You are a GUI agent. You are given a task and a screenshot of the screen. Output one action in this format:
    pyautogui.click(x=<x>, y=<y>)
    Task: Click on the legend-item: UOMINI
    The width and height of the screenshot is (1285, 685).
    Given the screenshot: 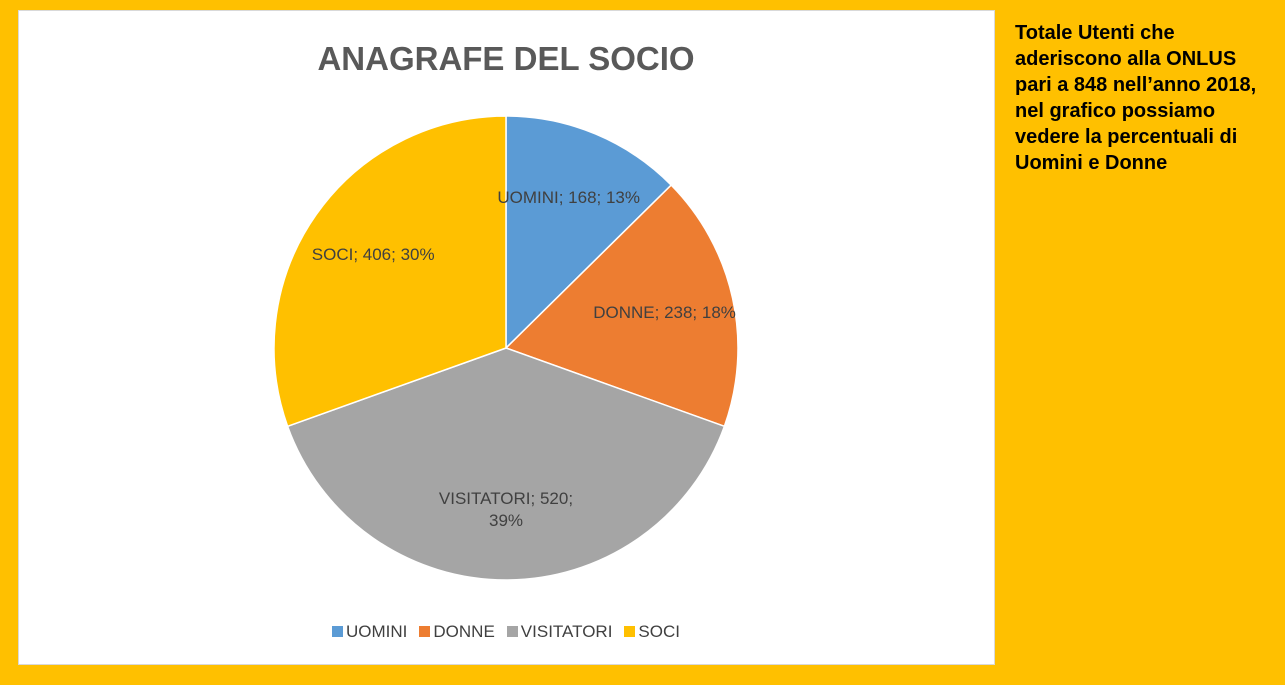 What is the action you would take?
    pyautogui.click(x=369, y=632)
    